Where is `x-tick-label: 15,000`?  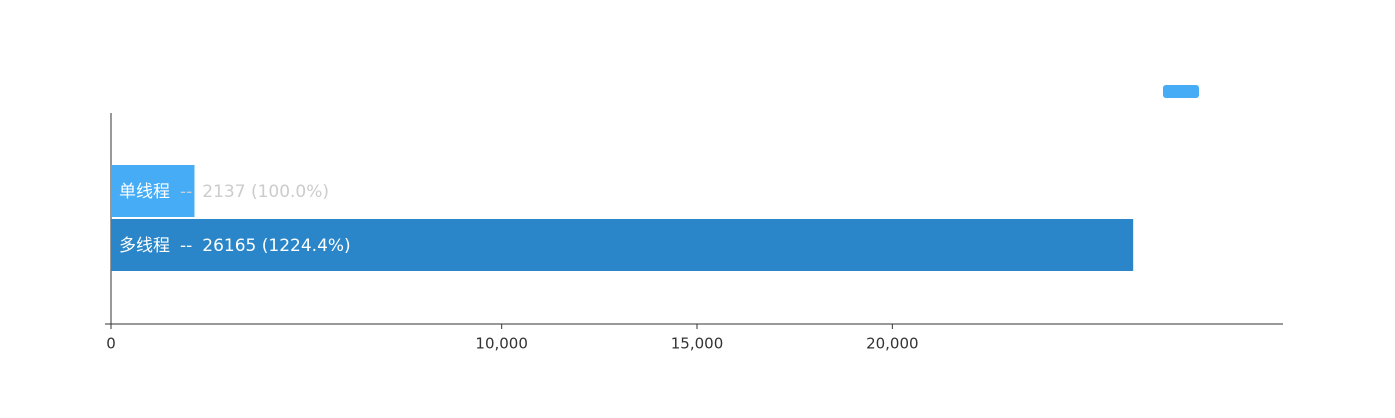
x-tick-label: 15,000 is located at coordinates (697, 344).